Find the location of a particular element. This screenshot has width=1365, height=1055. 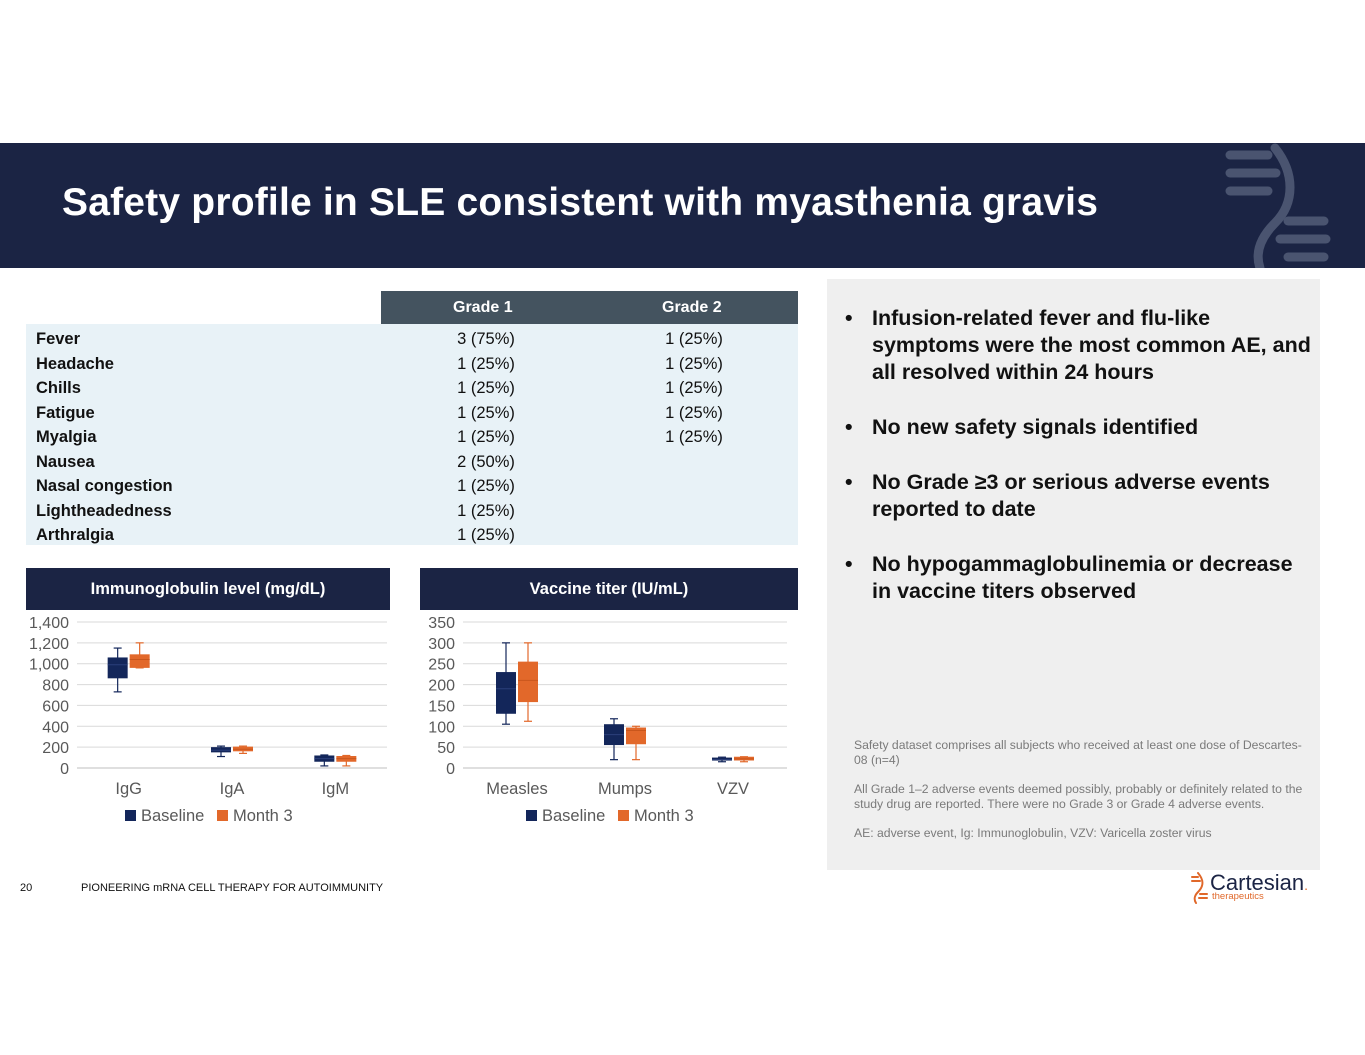

y-tick-label: 600 is located at coordinates (55, 706).